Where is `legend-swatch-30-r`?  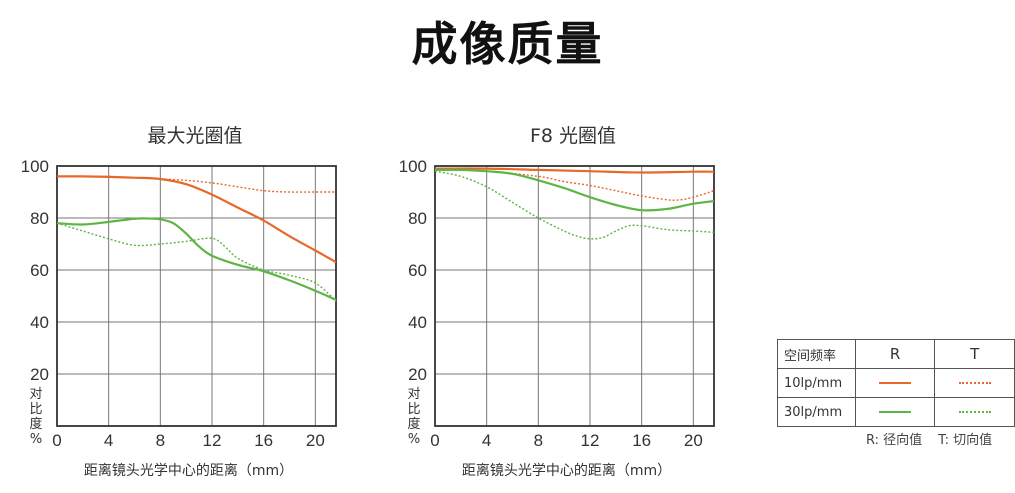
legend-swatch-30-r is located at coordinates (895, 412).